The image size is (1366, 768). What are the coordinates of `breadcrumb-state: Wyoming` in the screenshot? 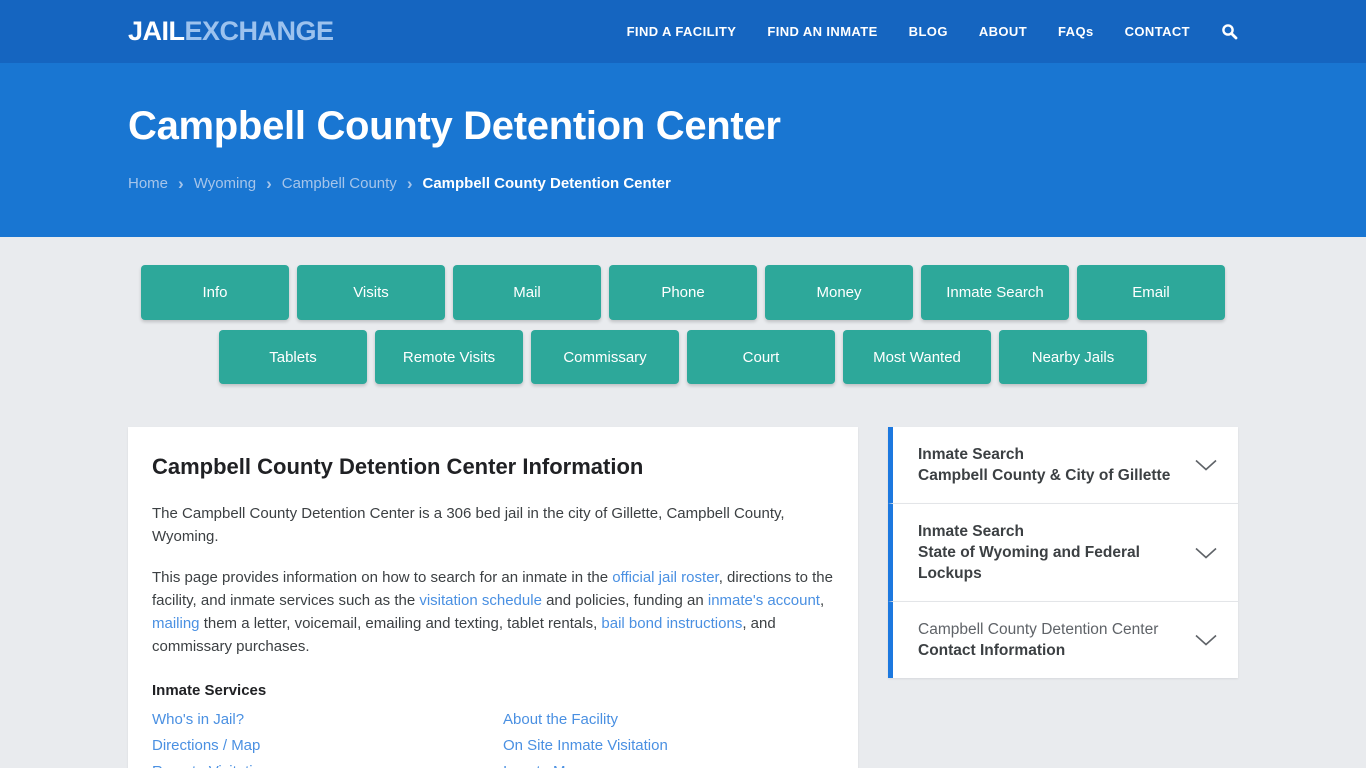 It's located at (225, 183).